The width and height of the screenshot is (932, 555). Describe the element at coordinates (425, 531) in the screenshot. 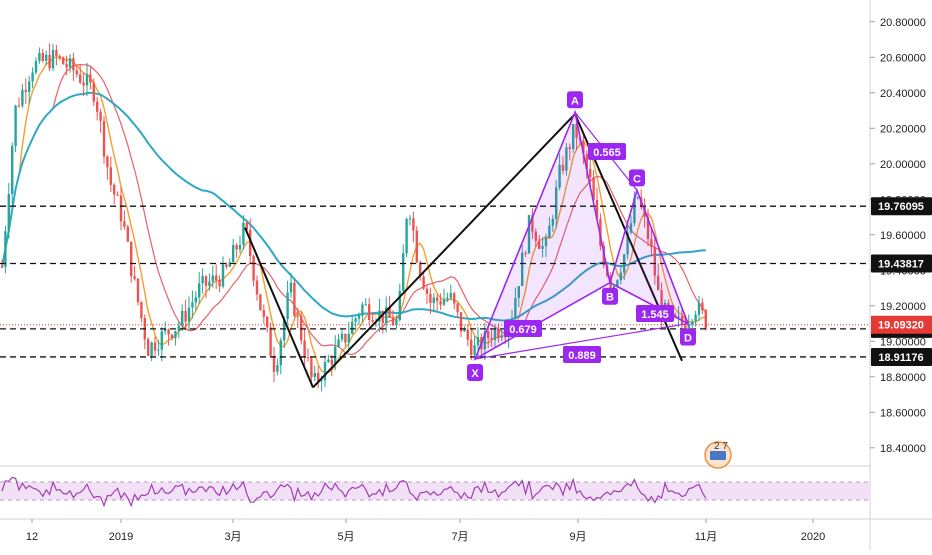

I see `time-axis: 12 2019 3月 5月 7月 9月 11月 2020` at that location.